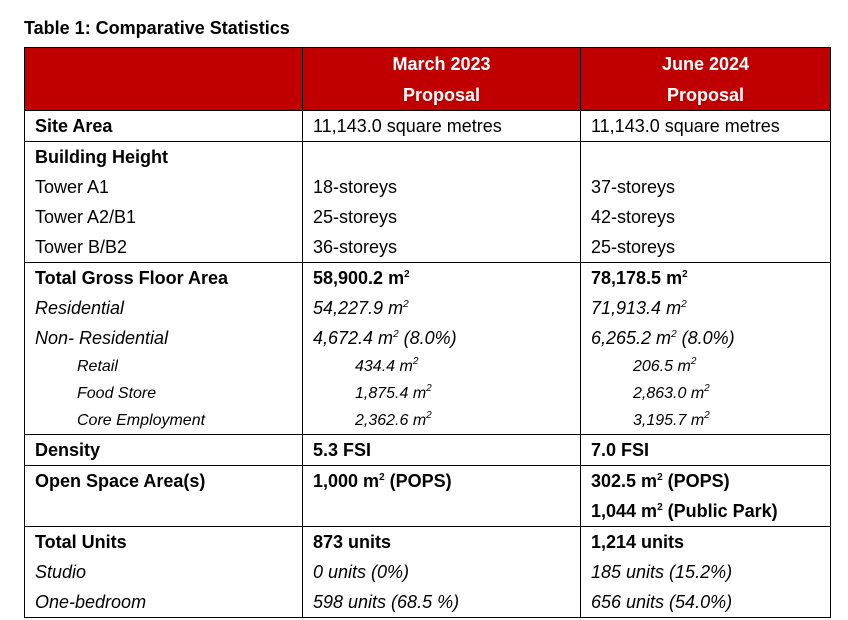 The image size is (848, 620). I want to click on cell-value: 4,672.4 m2 (8.0%), so click(385, 338).